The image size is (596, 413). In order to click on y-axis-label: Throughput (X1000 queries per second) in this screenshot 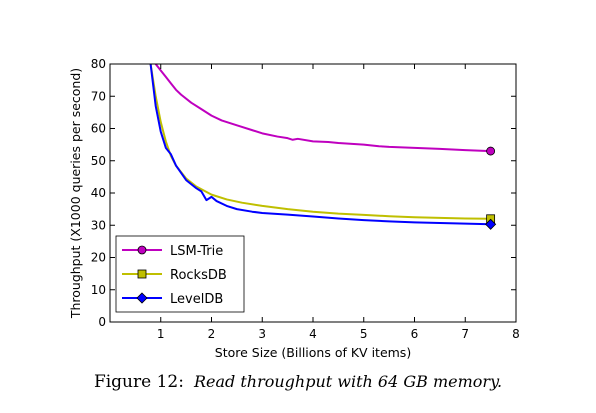, I will do `click(75, 193)`.